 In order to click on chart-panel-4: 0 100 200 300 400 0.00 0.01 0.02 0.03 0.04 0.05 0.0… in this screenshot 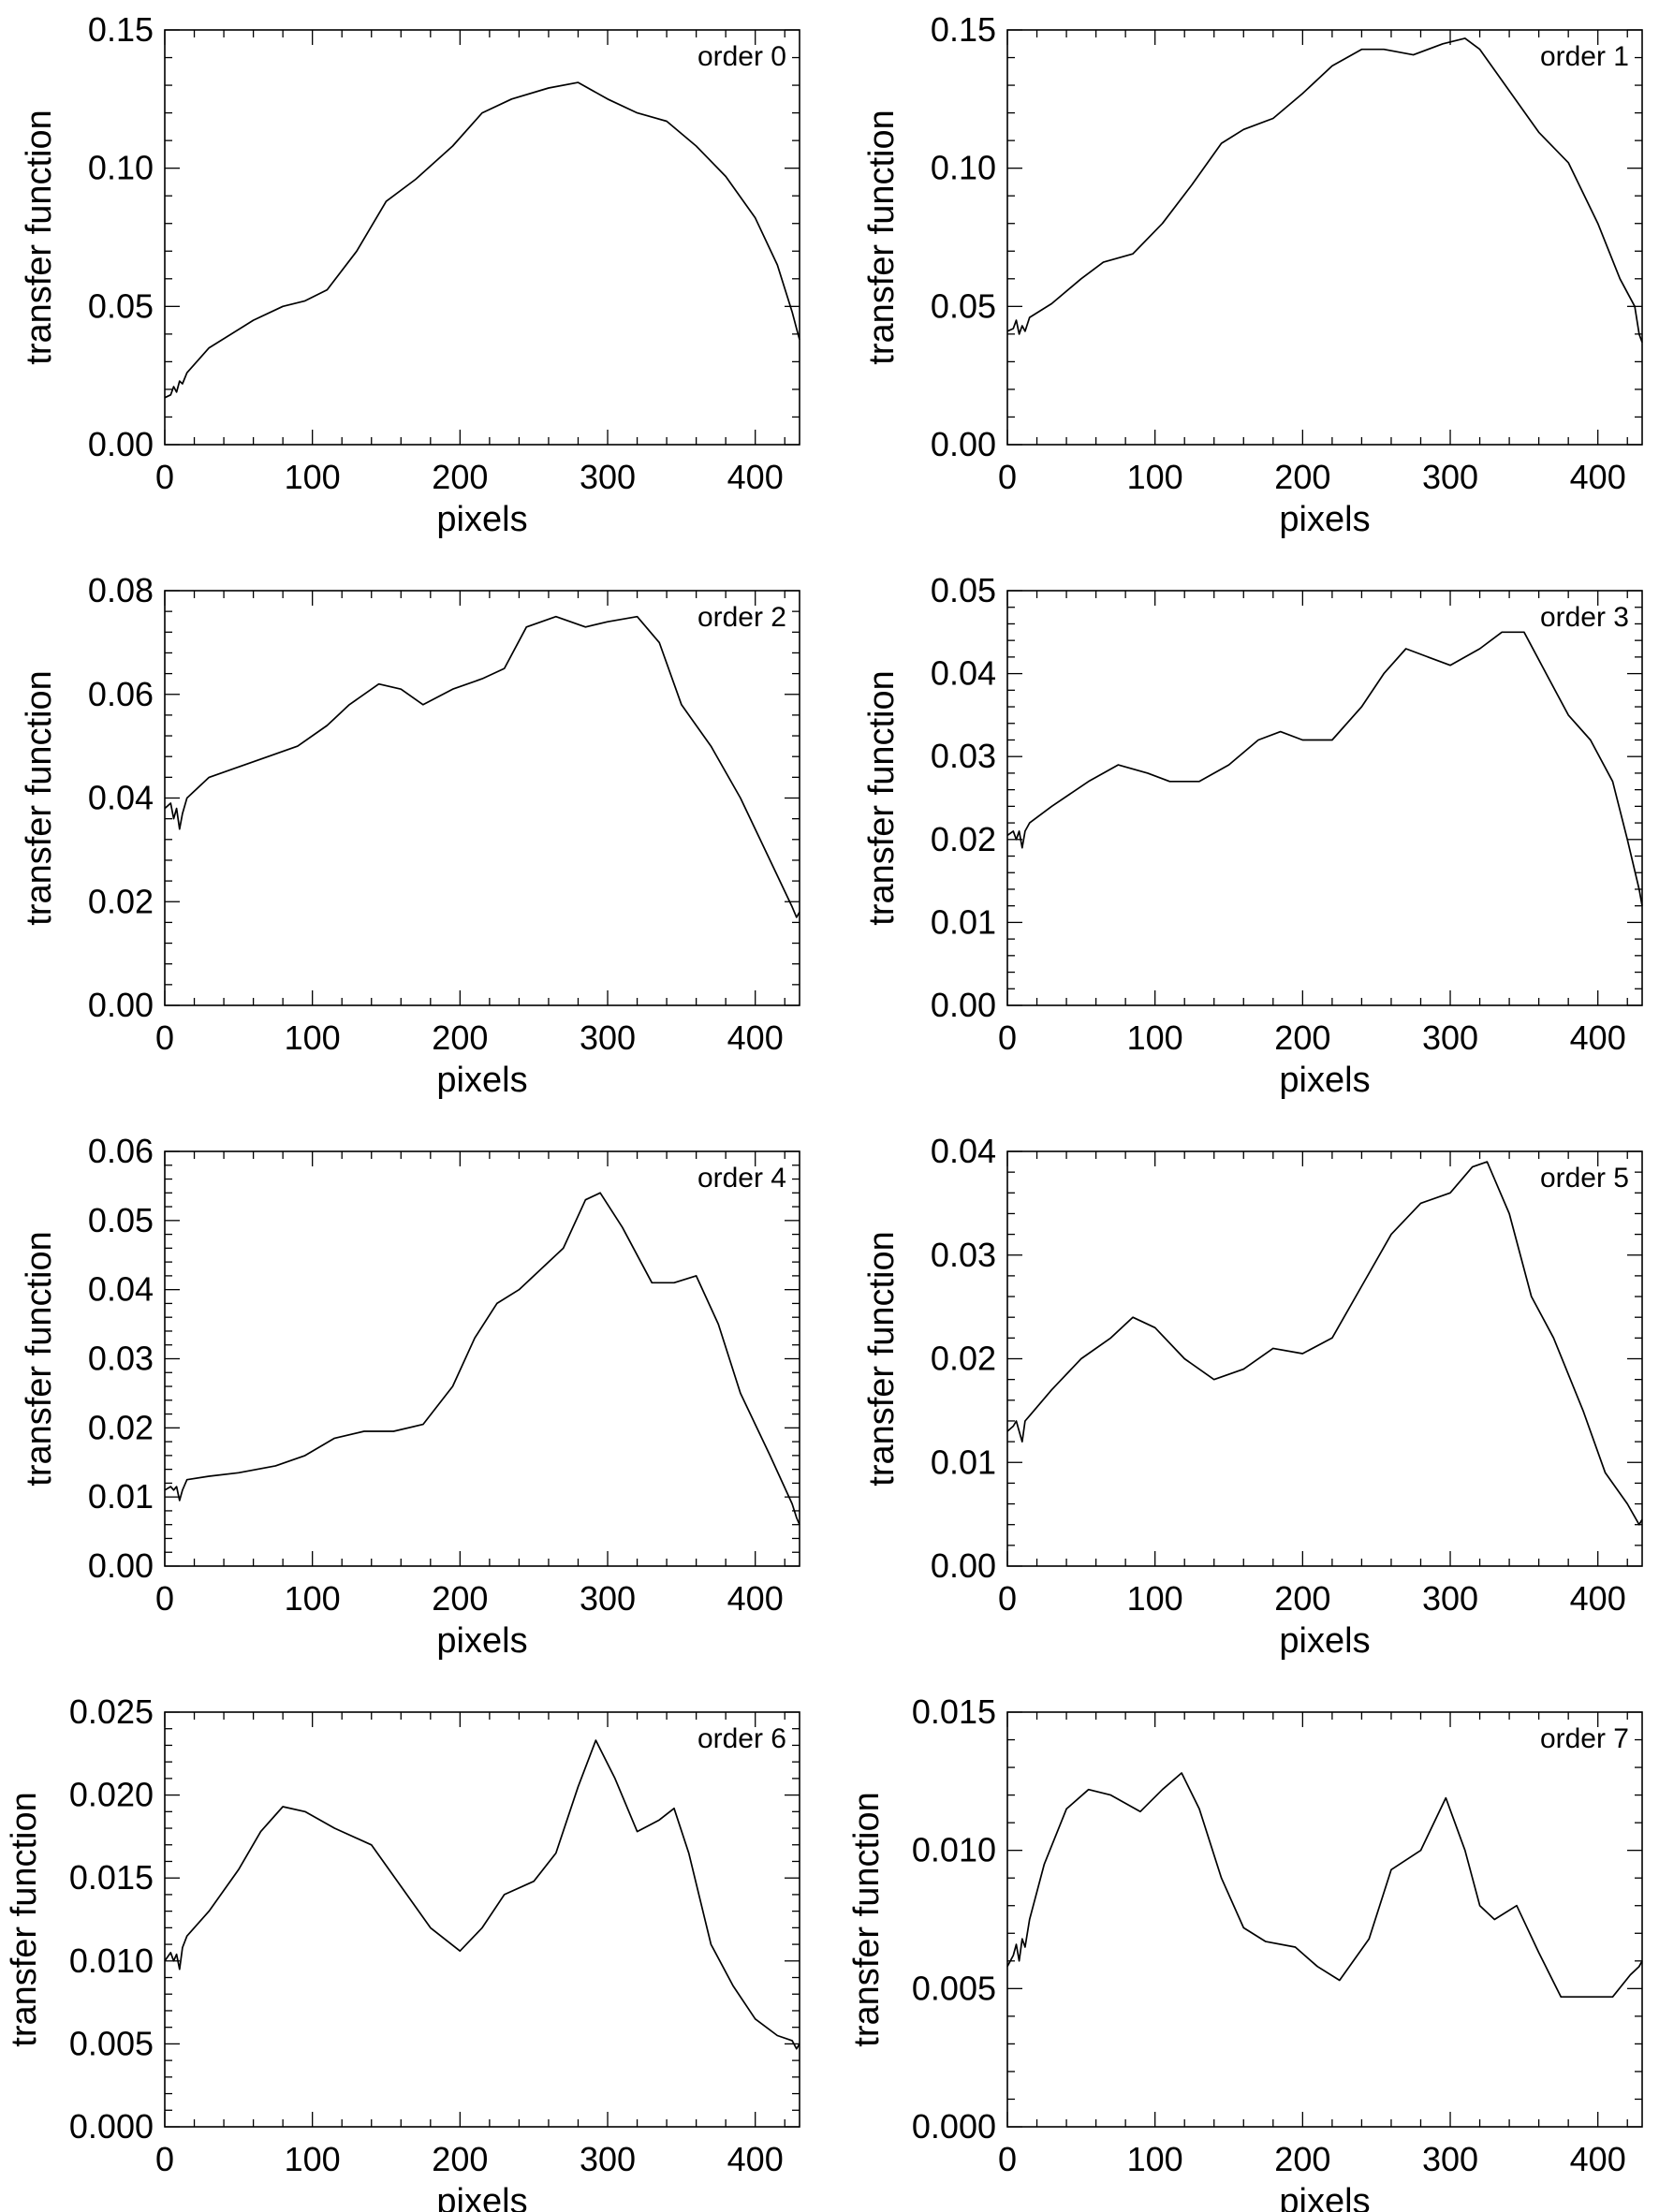, I will do `click(410, 1396)`.